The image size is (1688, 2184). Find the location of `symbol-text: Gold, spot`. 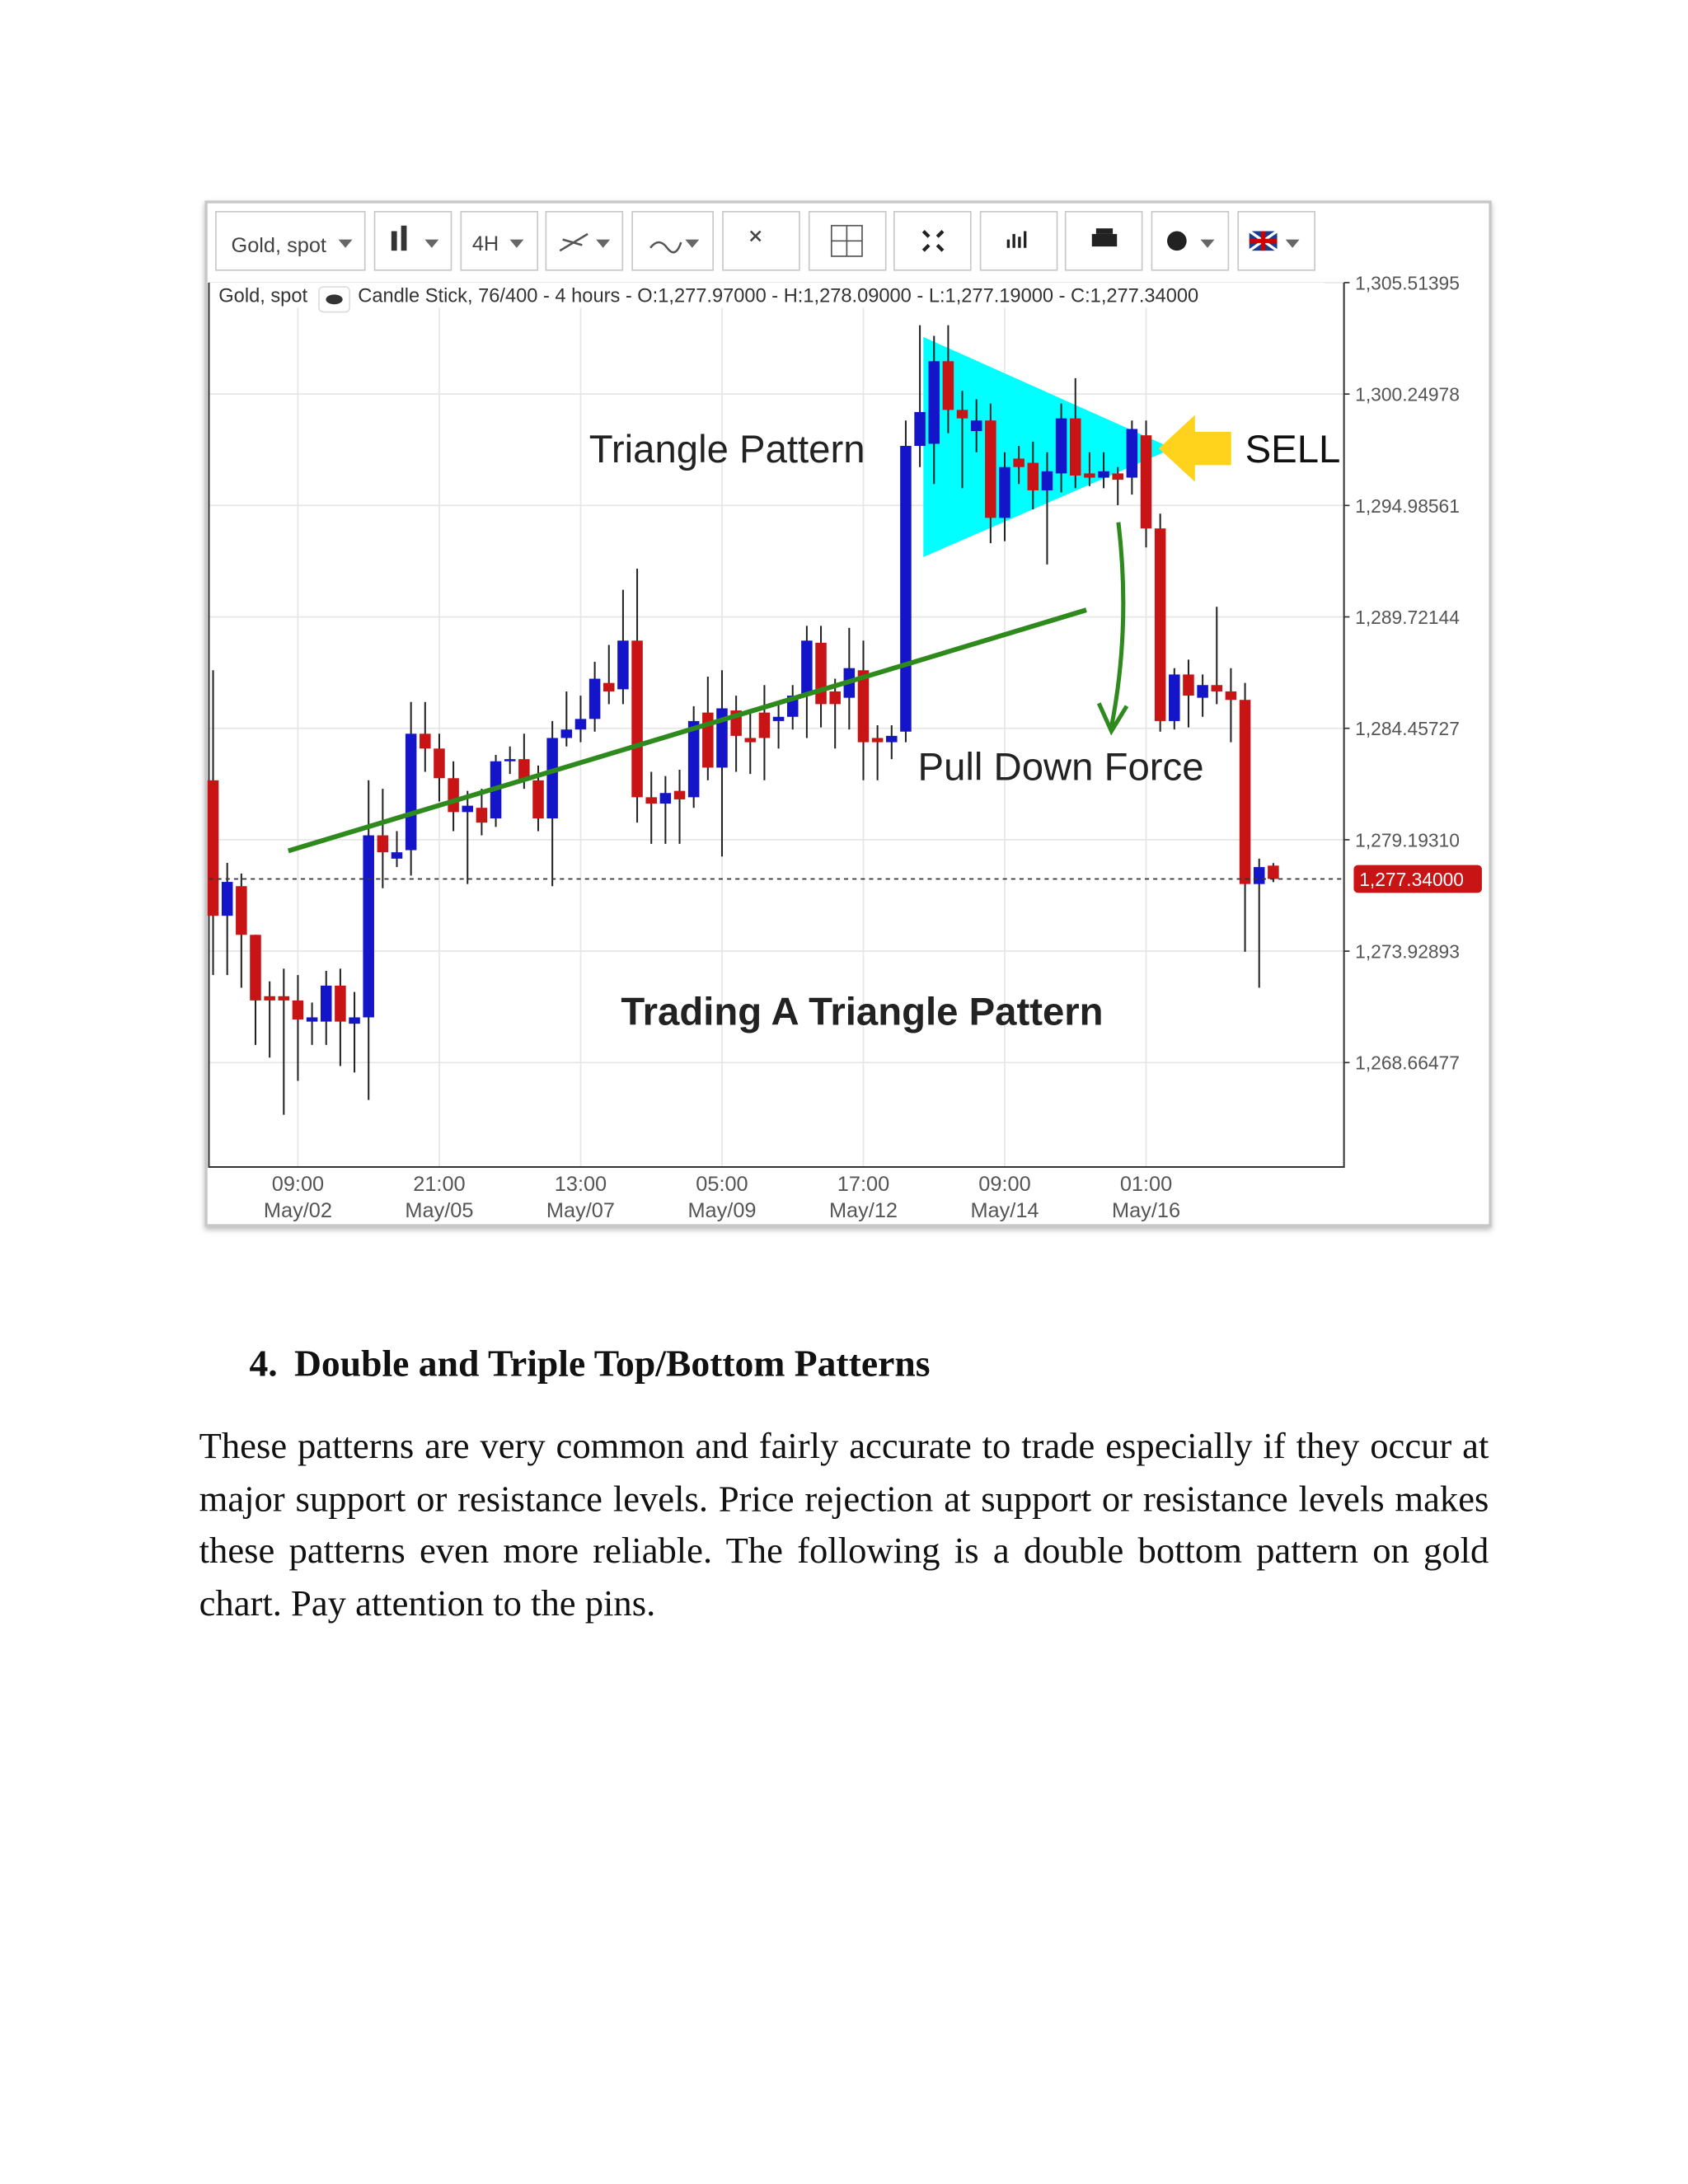

symbol-text: Gold, spot is located at coordinates (279, 245).